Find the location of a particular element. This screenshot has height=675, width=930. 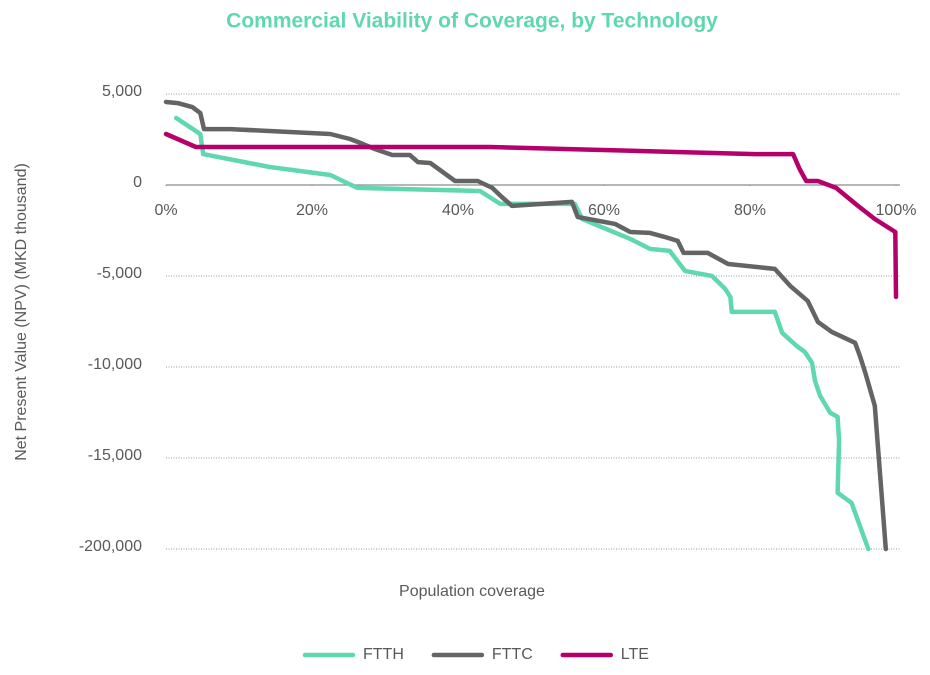

y-tick-label: -10,000 is located at coordinates (115, 364).